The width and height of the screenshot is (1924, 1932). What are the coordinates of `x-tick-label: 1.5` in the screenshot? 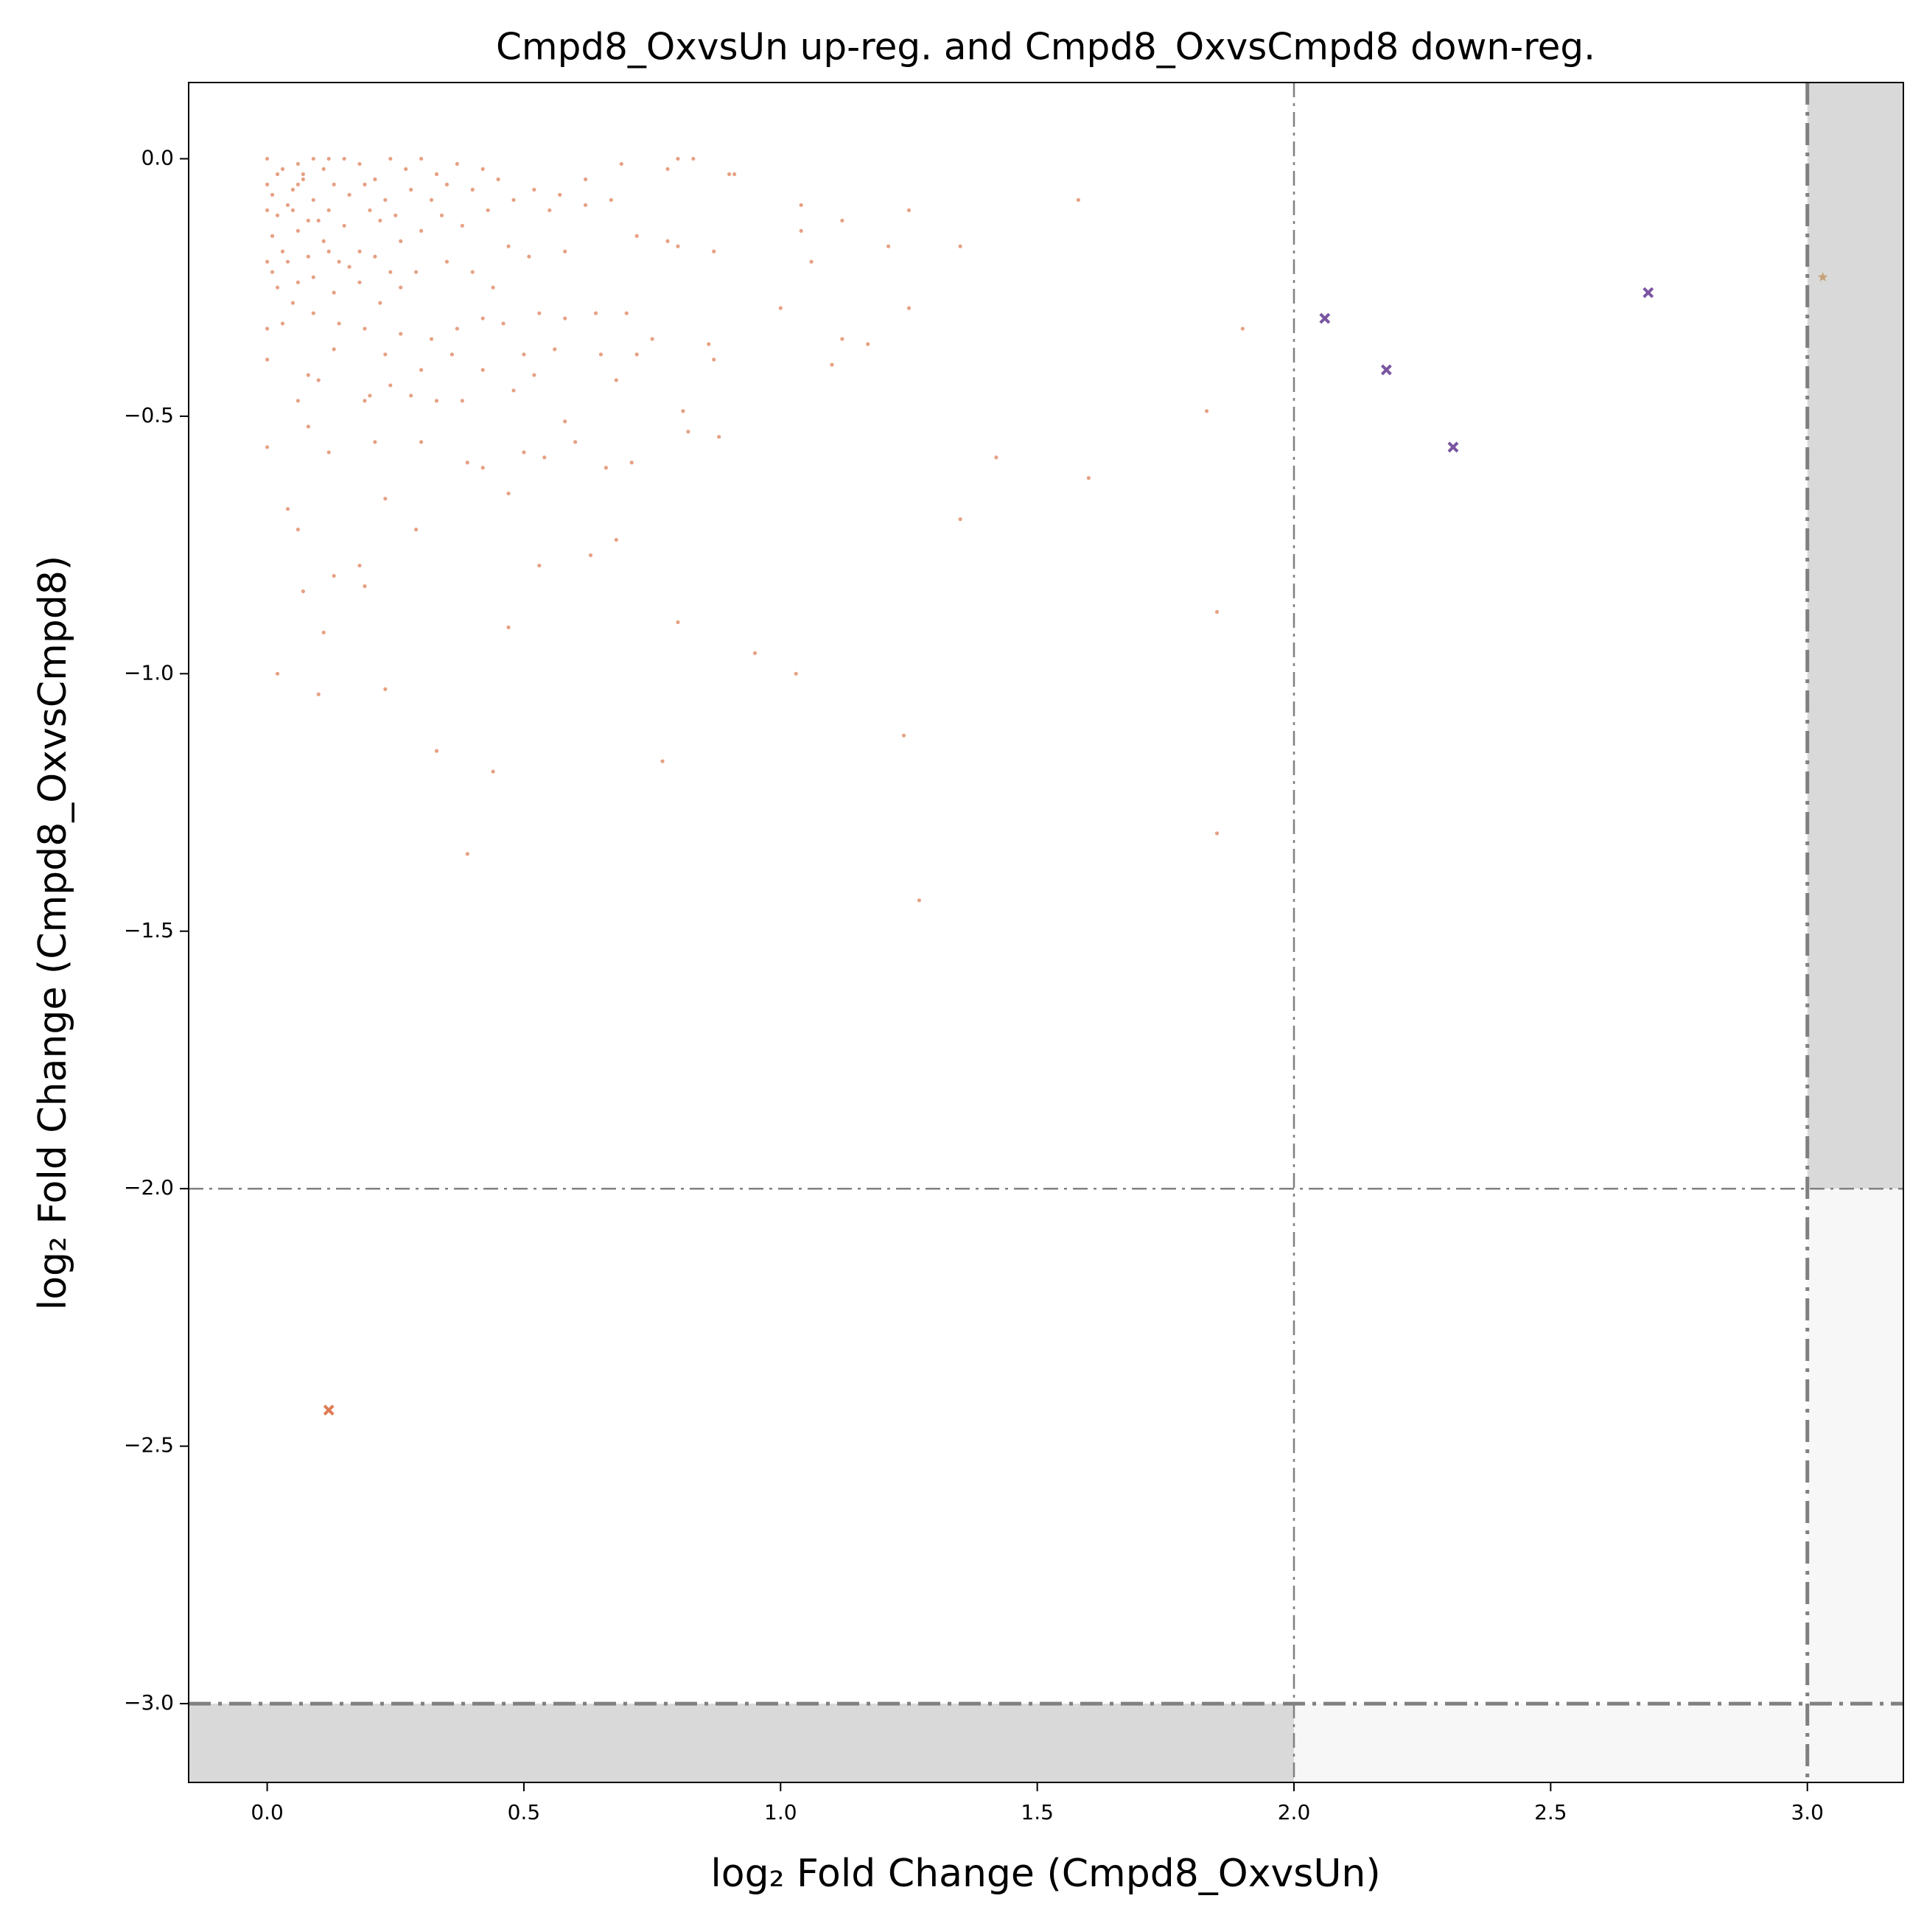 It's located at (1038, 1812).